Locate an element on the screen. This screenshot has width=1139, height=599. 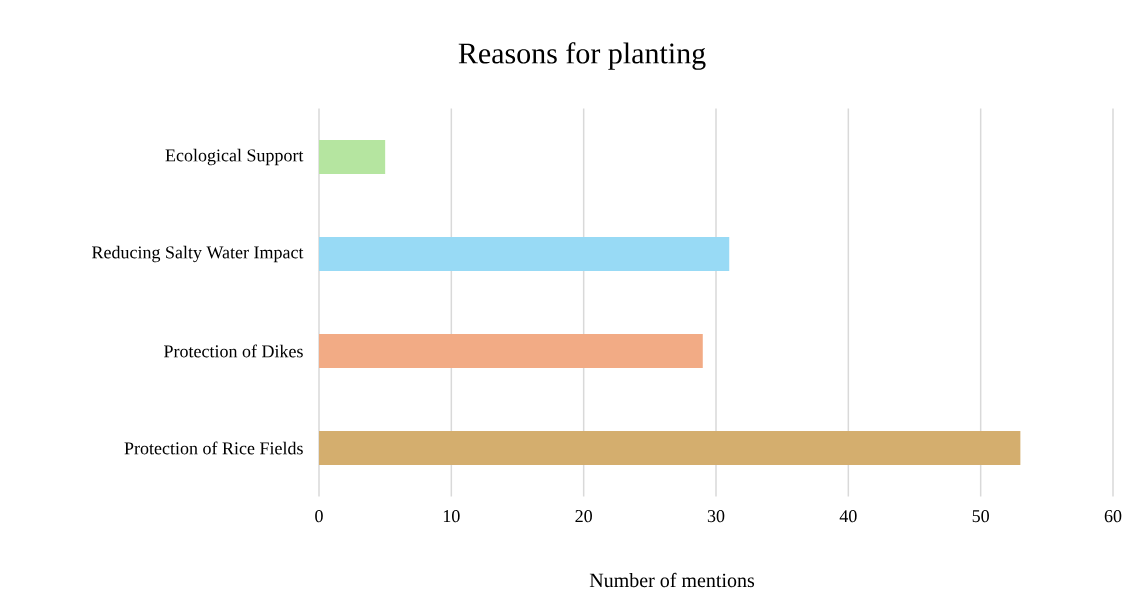
y-tick-label: Protection of Dikes is located at coordinates (233, 351).